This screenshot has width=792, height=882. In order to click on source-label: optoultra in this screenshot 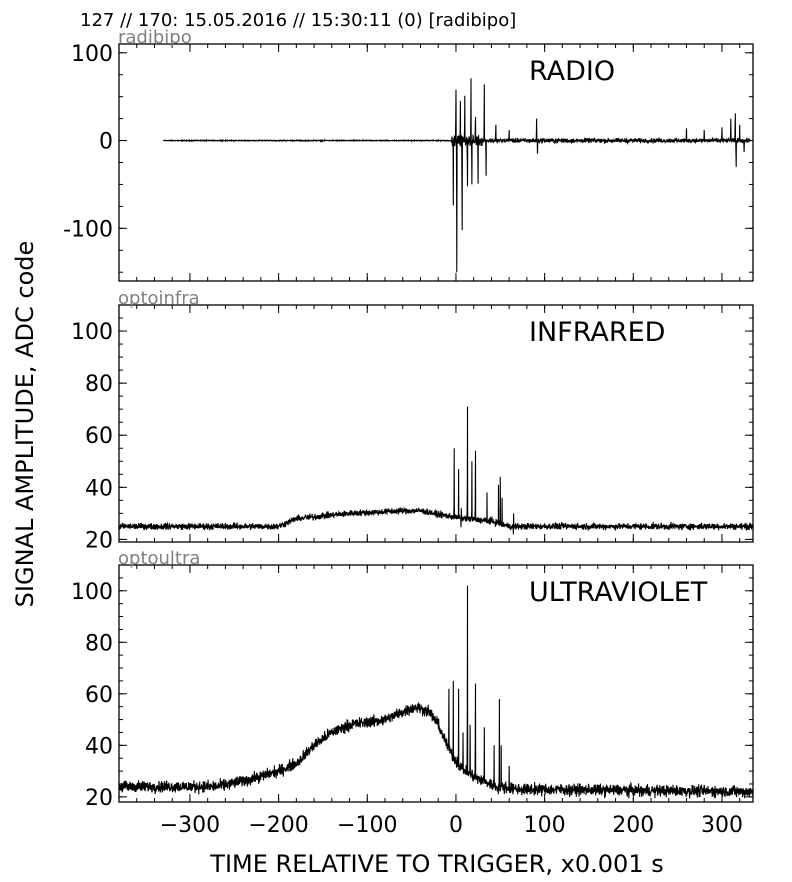, I will do `click(159, 558)`.